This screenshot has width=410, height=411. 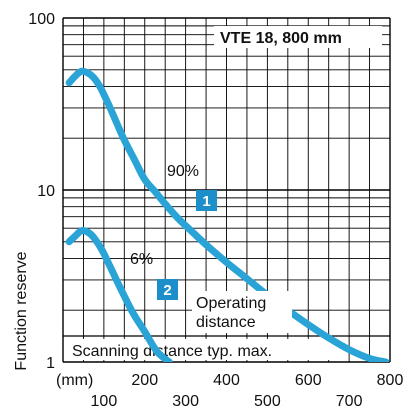 I want to click on x-tick-label: 700, so click(x=349, y=401).